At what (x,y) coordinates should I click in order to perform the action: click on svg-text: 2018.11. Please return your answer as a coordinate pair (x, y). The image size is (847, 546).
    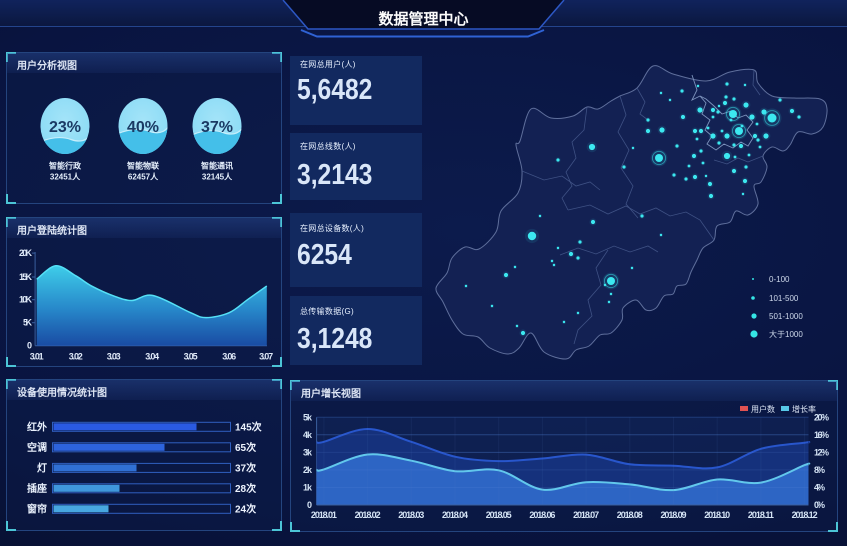
    Looking at the image, I should click on (761, 515).